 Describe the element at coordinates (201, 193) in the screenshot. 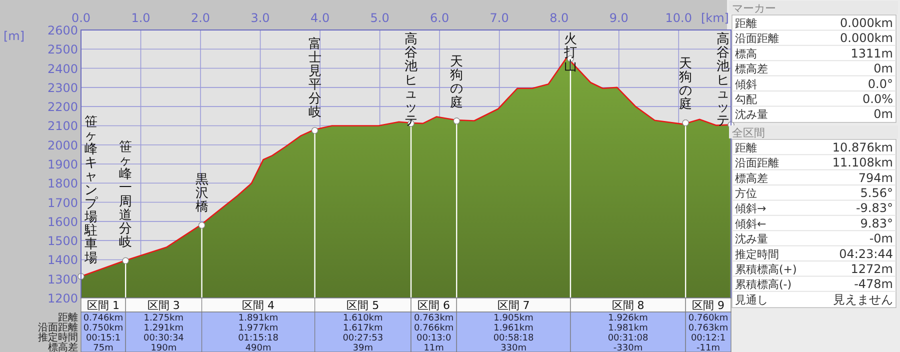

I see `annotation: 黒沢橋` at that location.